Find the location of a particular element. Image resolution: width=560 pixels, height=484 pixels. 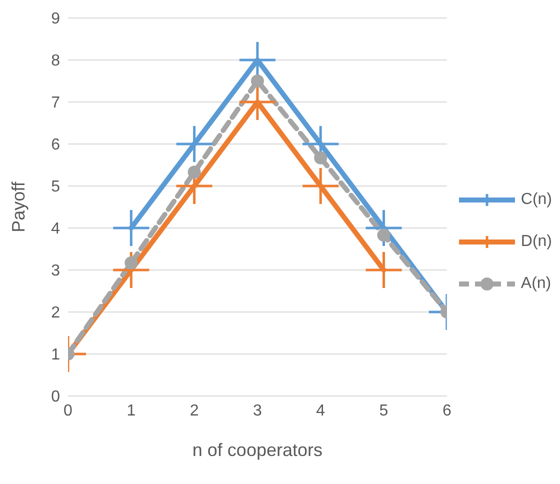

y-tick-label: 4 is located at coordinates (55, 229).